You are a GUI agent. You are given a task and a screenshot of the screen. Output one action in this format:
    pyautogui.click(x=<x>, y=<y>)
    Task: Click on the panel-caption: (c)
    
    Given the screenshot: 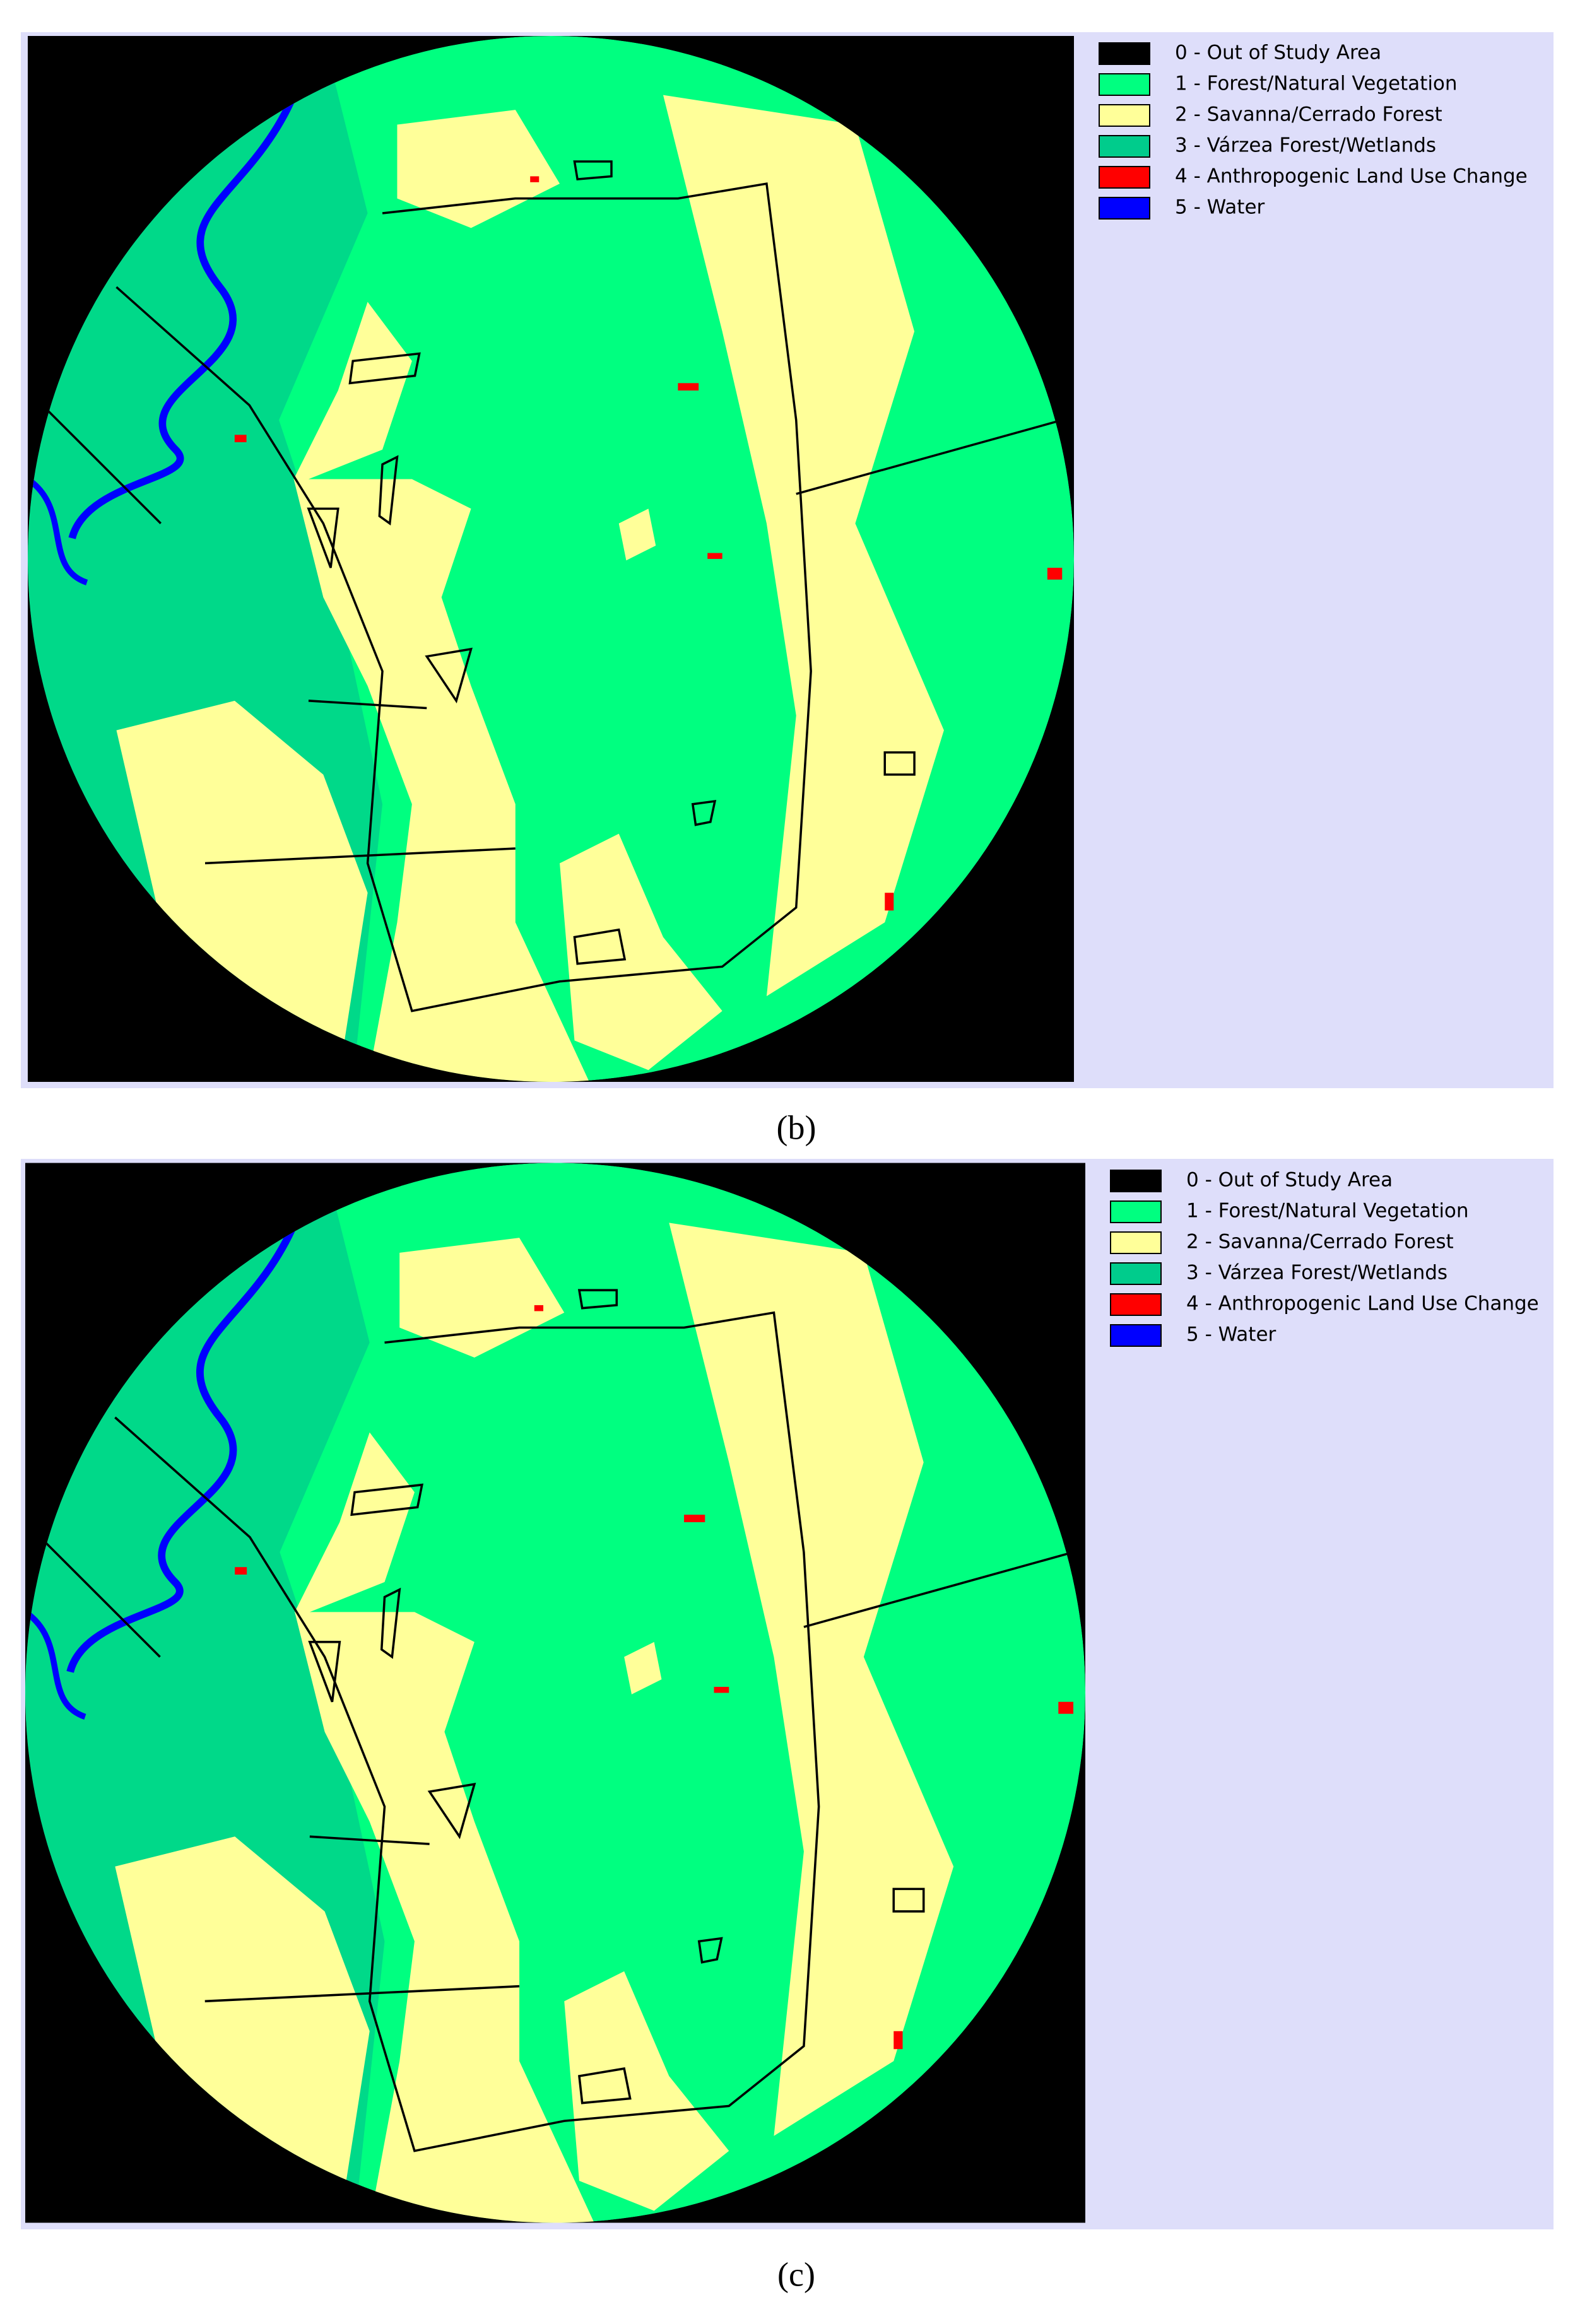 What is the action you would take?
    pyautogui.click(x=796, y=2274)
    